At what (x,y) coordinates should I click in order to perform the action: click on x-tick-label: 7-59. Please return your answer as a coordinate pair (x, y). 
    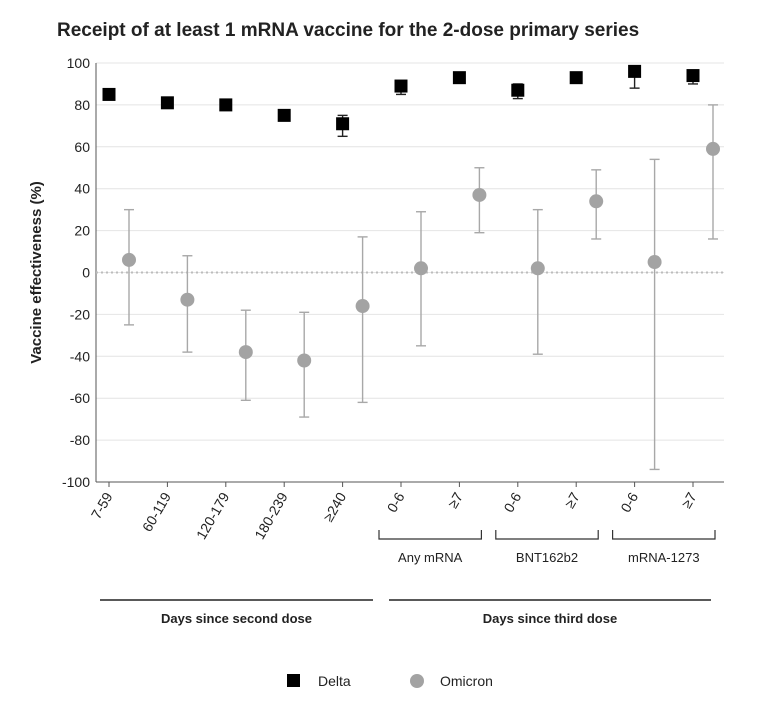
    Looking at the image, I should click on (102, 505).